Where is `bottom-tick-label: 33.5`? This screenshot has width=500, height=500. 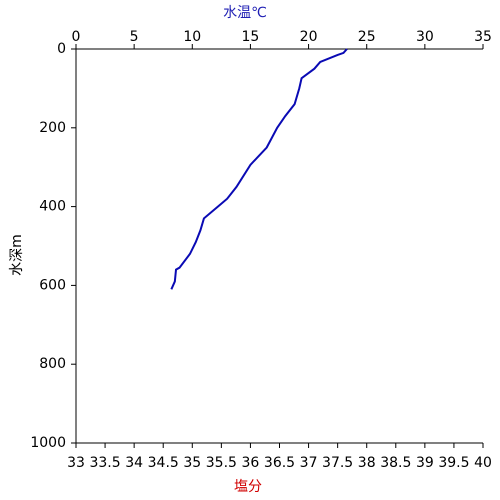
bottom-tick-label: 33.5 is located at coordinates (104, 463).